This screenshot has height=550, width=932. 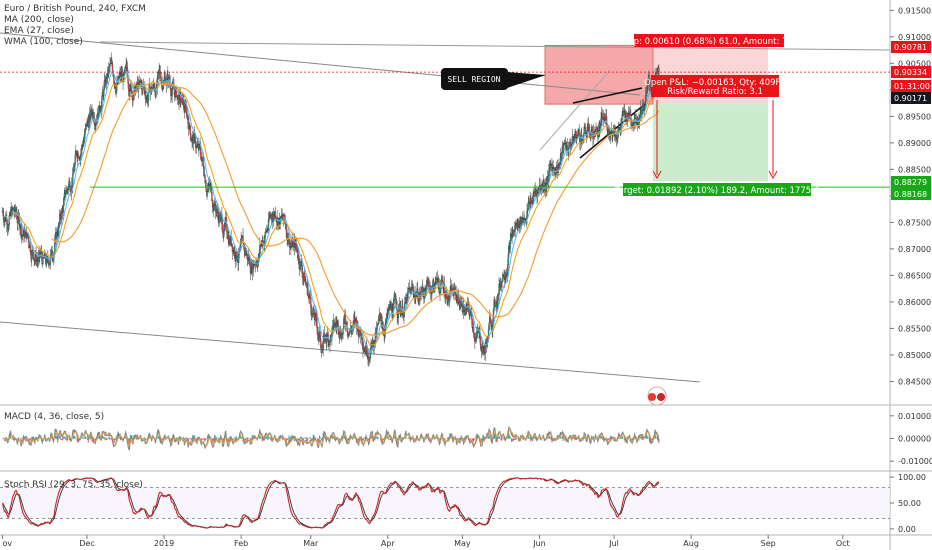 What do you see at coordinates (691, 543) in the screenshot?
I see `time-tick-label: Aug` at bounding box center [691, 543].